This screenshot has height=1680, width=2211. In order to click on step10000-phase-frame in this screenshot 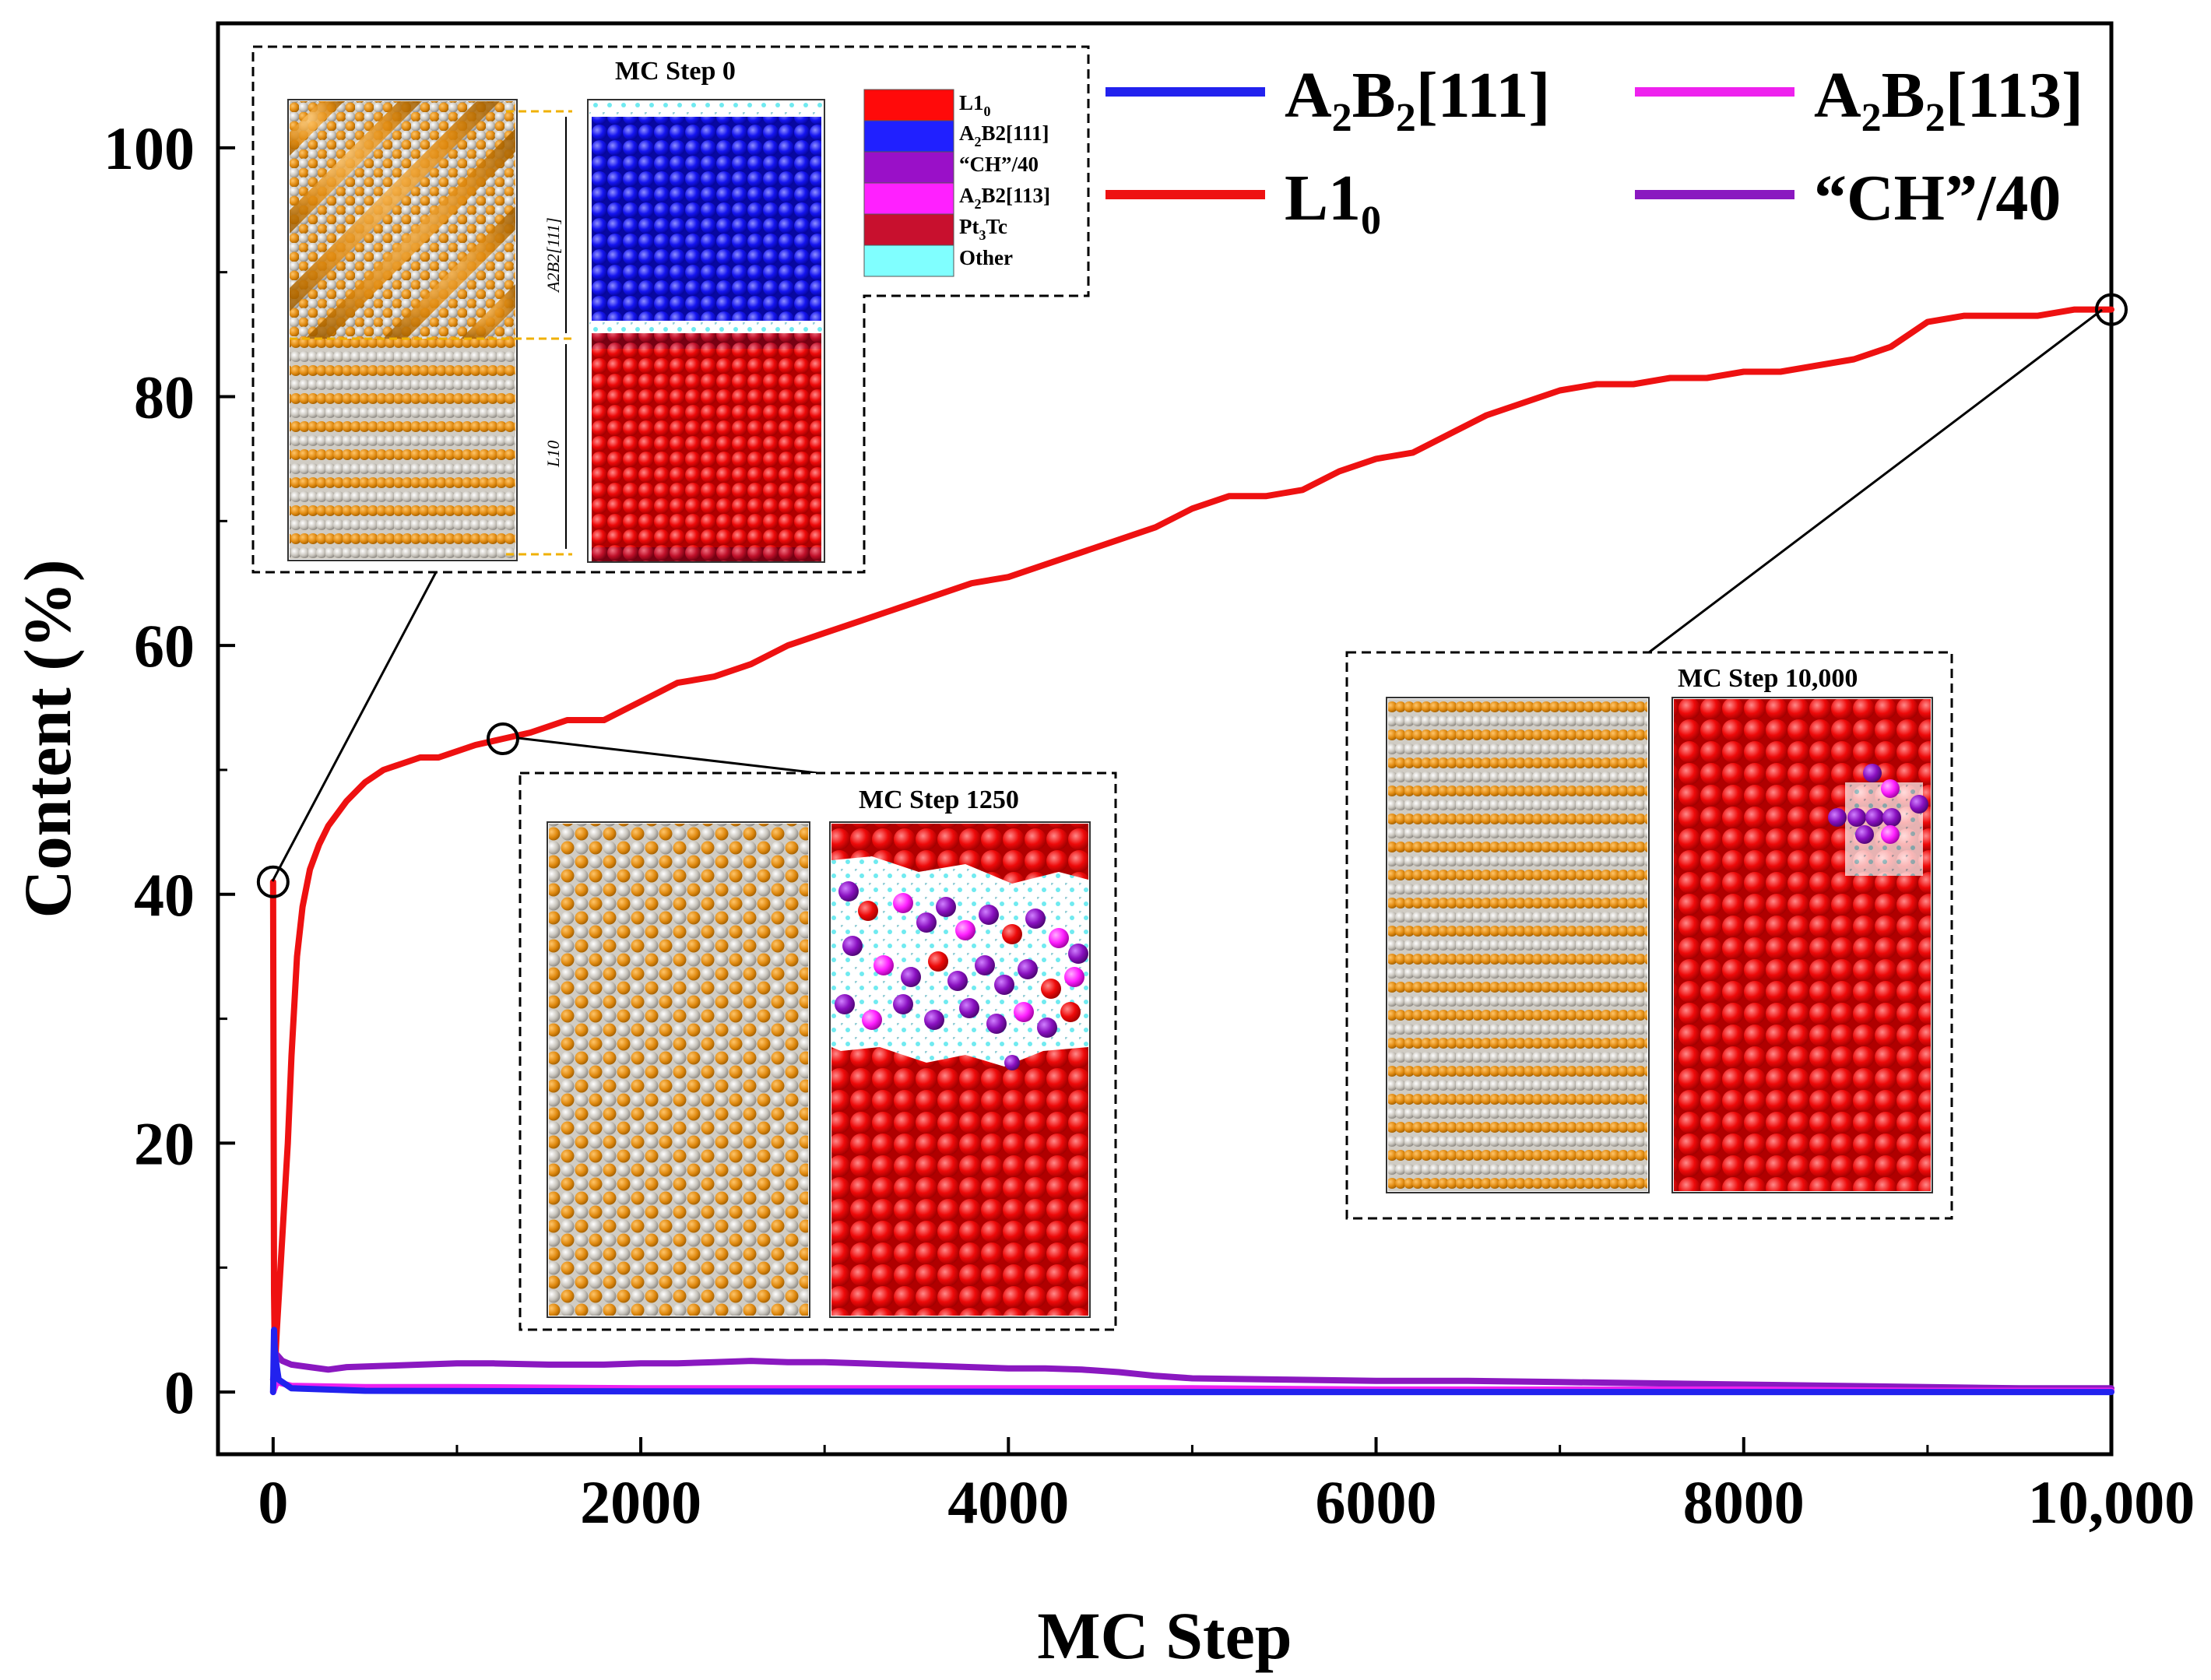, I will do `click(1802, 945)`.